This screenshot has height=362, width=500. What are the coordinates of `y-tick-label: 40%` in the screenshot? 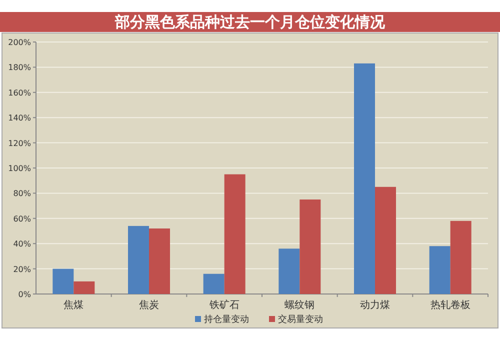 It's located at (22, 244).